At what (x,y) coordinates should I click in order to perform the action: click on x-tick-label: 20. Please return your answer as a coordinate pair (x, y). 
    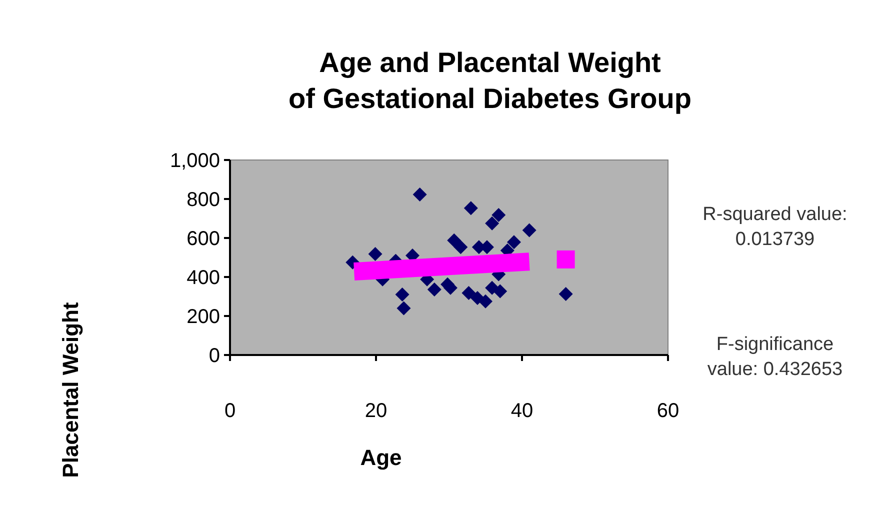
    Looking at the image, I should click on (376, 411).